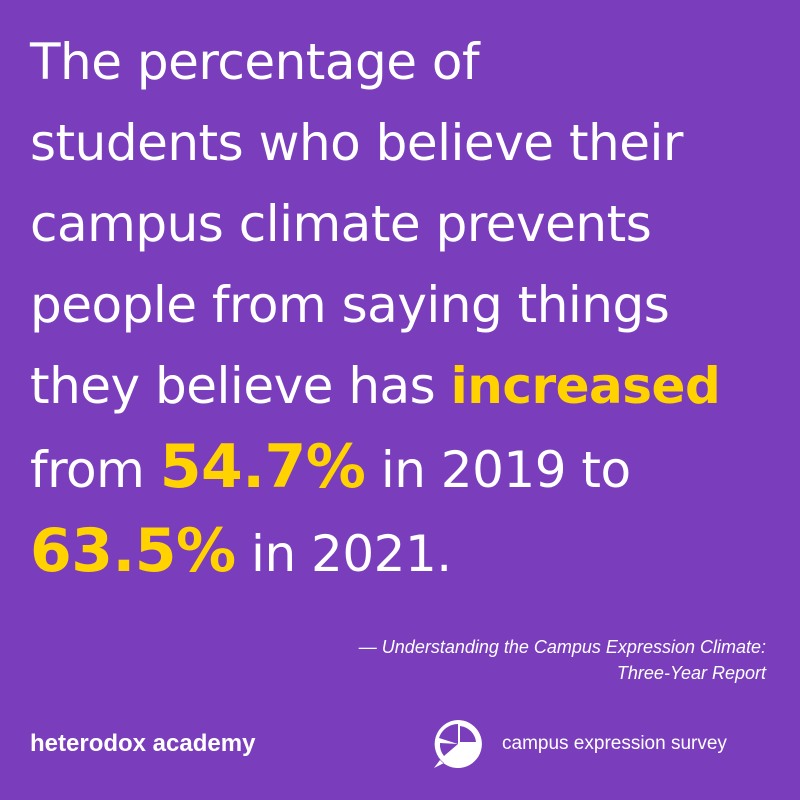  I want to click on highlight-text: 54.7%, so click(262, 467).